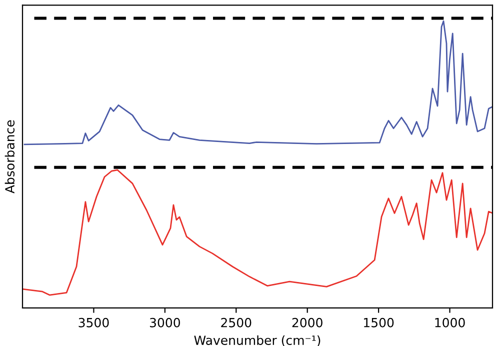 Image resolution: width=500 pixels, height=346 pixels. Describe the element at coordinates (236, 323) in the screenshot. I see `x-tick-label: 2500` at that location.